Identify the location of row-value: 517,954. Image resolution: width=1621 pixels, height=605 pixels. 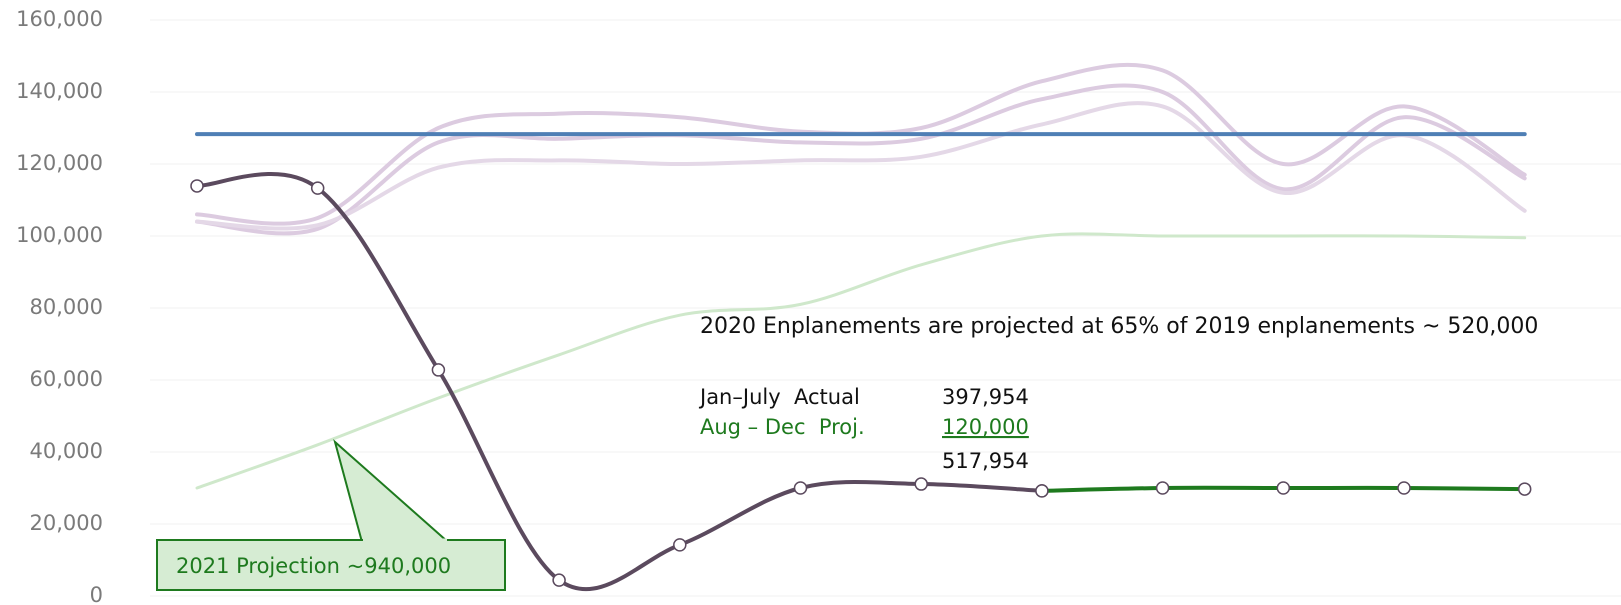
(985, 461).